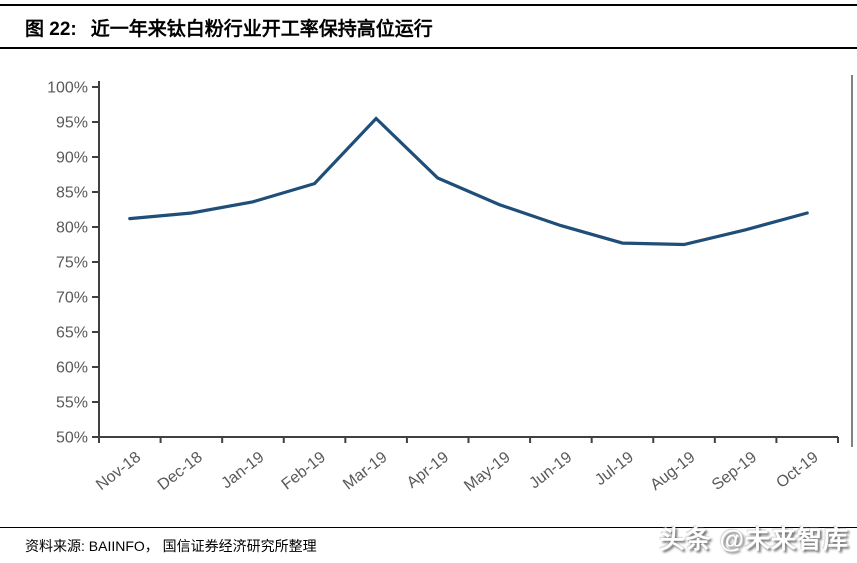 This screenshot has height=563, width=857. Describe the element at coordinates (72, 158) in the screenshot. I see `y-tick-label: 90%` at that location.